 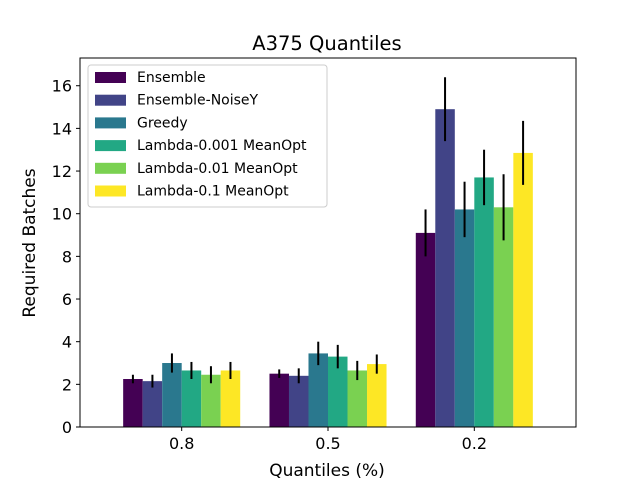 What do you see at coordinates (67, 384) in the screenshot?
I see `y-tick-label: 2` at bounding box center [67, 384].